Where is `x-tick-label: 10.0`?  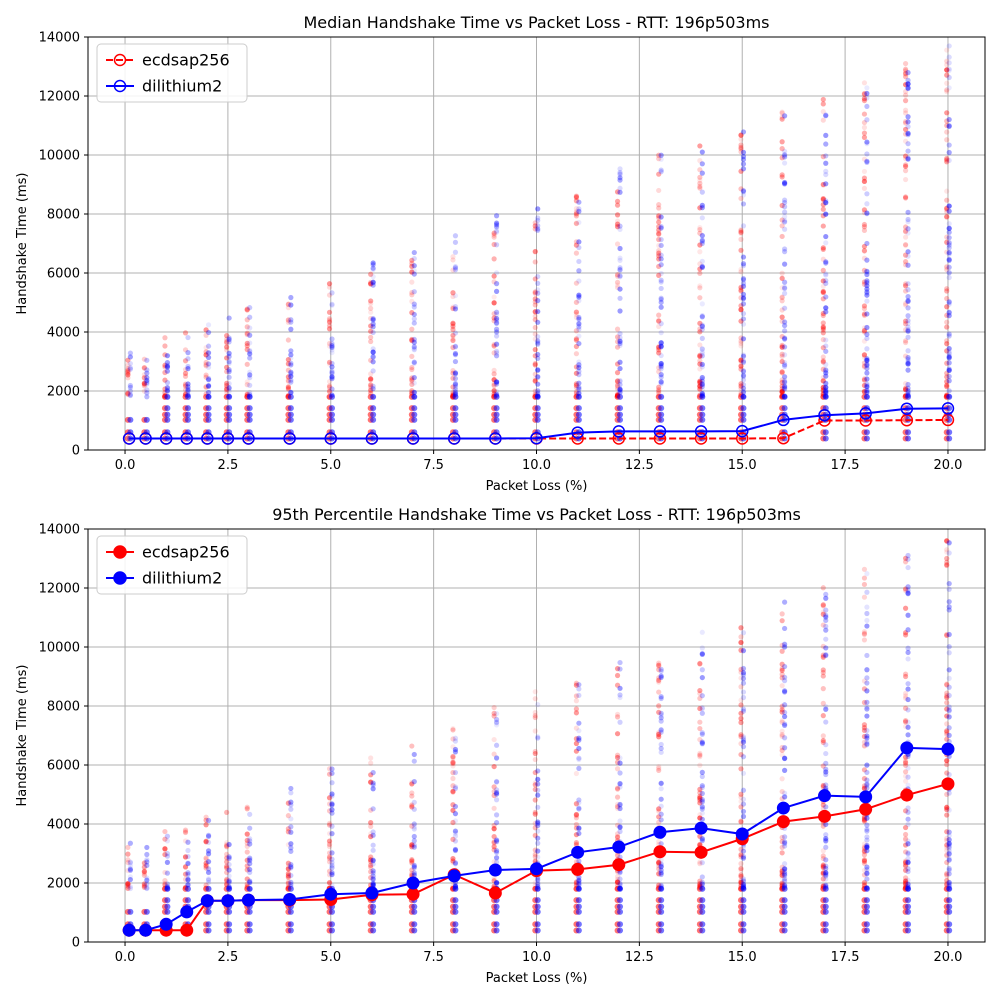
x-tick-label: 10.0 is located at coordinates (536, 465).